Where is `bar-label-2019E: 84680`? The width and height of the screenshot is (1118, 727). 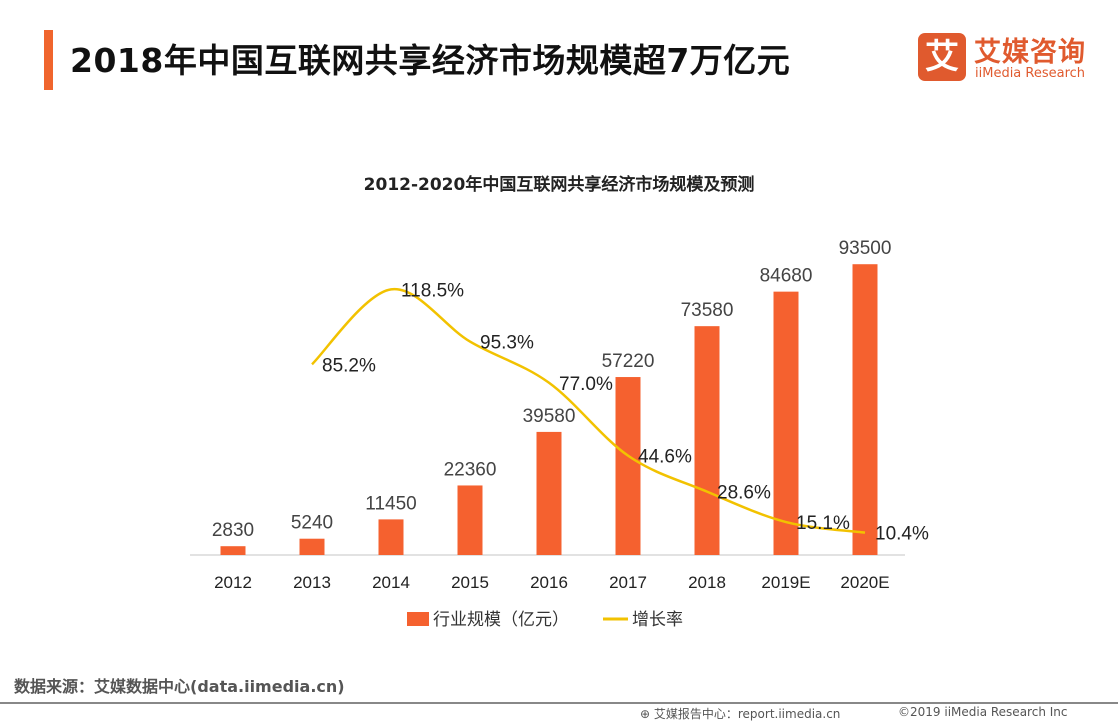 bar-label-2019E: 84680 is located at coordinates (786, 276).